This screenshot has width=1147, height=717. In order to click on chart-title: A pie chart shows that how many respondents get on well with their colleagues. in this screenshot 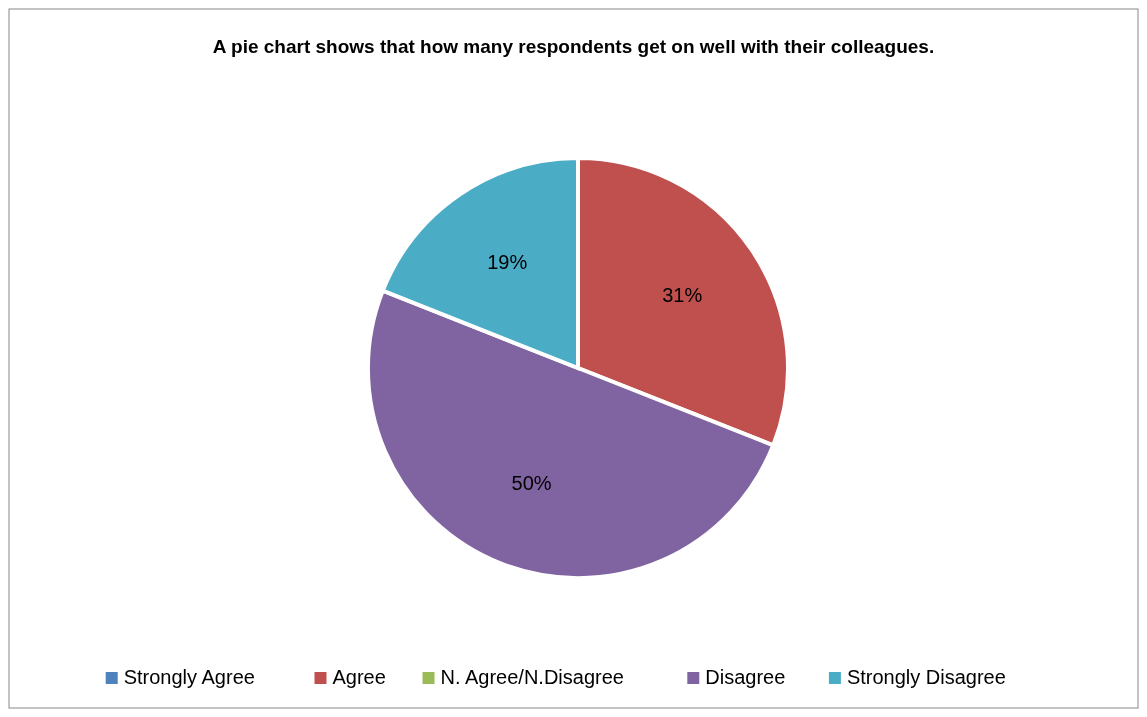, I will do `click(573, 46)`.